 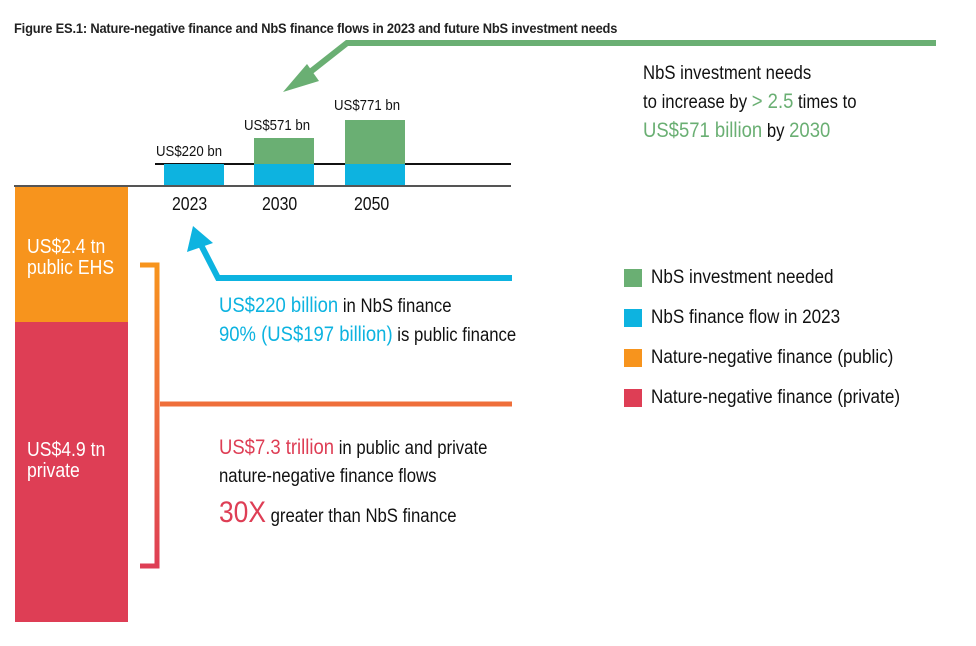 I want to click on legend-swatch-green, so click(x=633, y=278).